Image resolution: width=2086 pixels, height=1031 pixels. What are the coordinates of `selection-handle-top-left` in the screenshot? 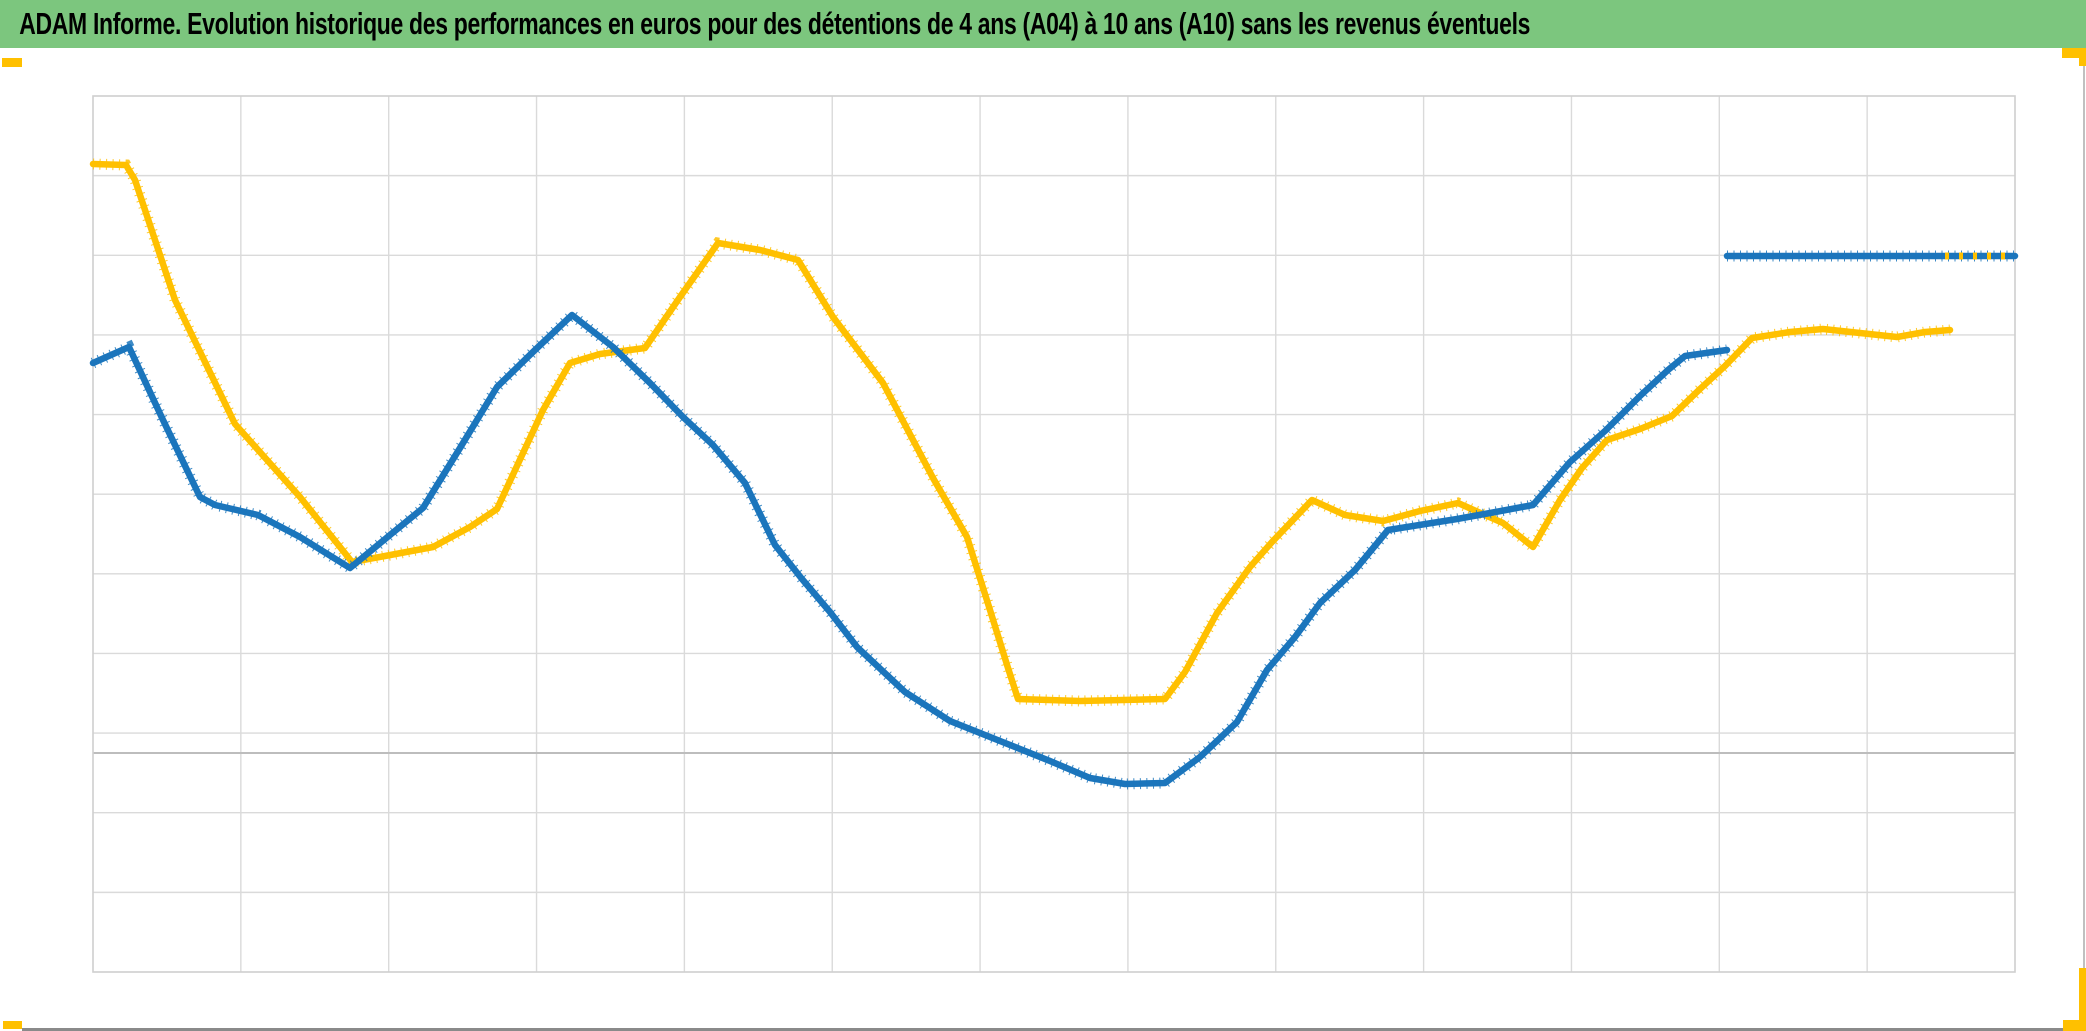 It's located at (12, 62).